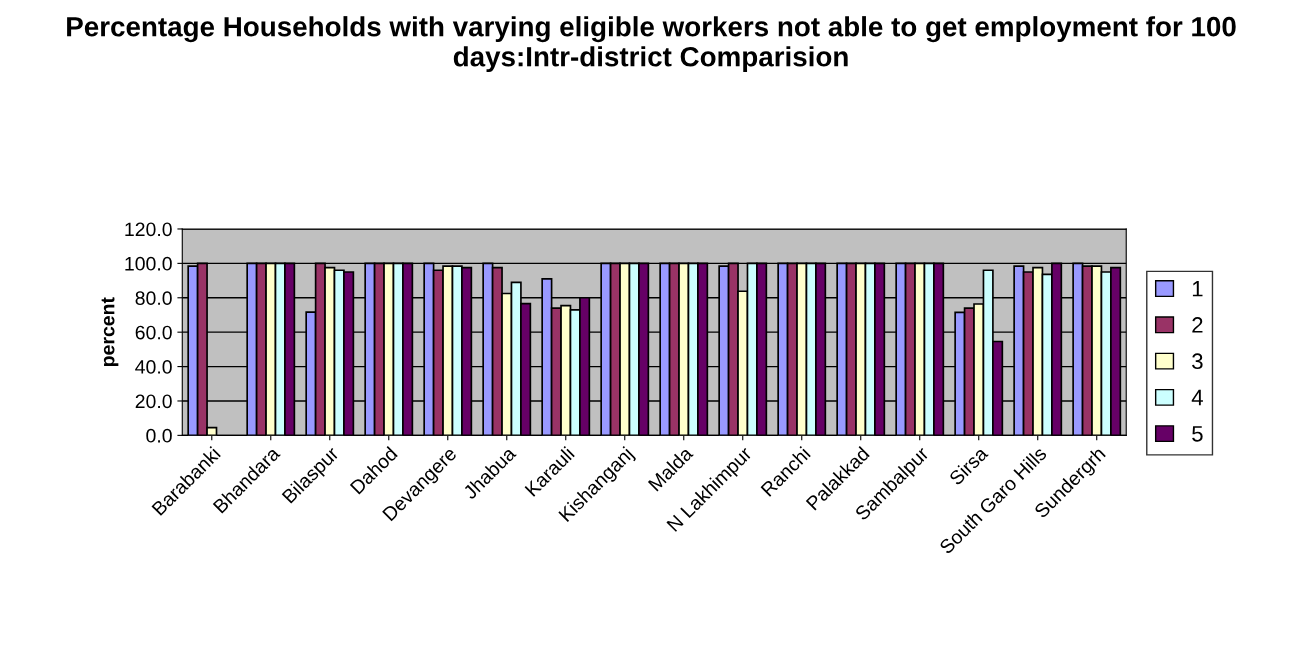  Describe the element at coordinates (1197, 434) in the screenshot. I see `legend-label: 5` at that location.